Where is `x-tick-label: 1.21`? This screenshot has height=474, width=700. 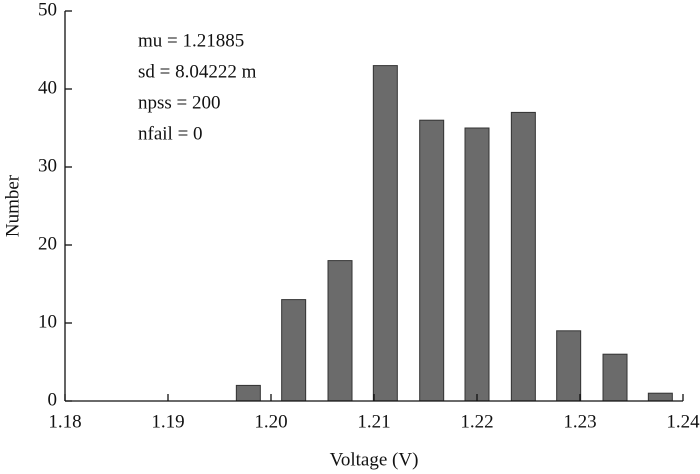
x-tick-label: 1.21 is located at coordinates (373, 421).